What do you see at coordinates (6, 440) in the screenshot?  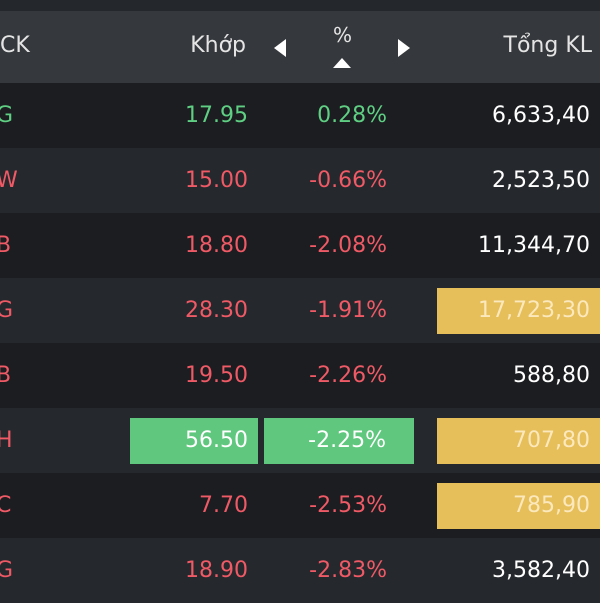 I see `symbol-cell: H` at bounding box center [6, 440].